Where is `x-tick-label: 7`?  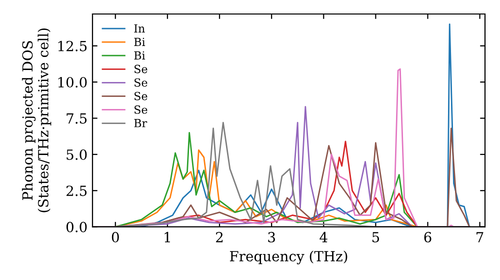
x-tick-label: 7 is located at coordinates (480, 237).